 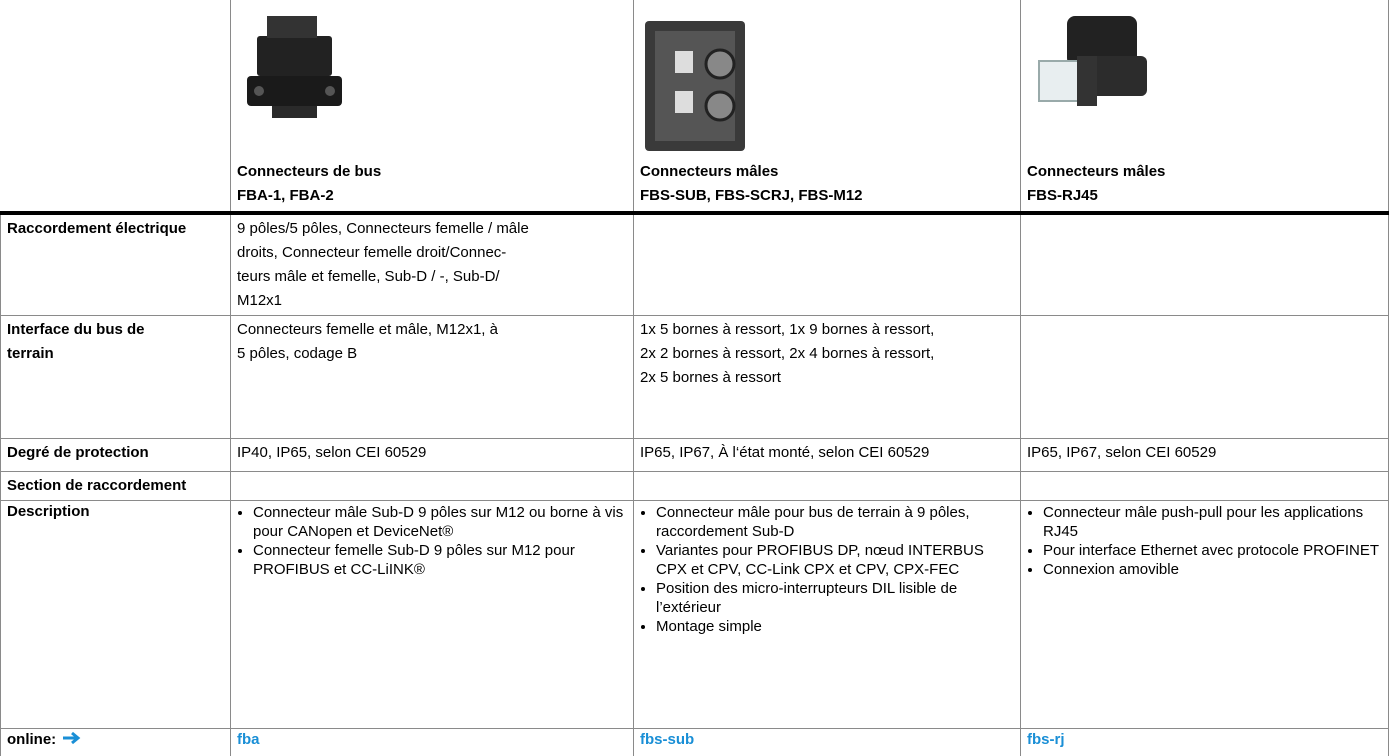 I want to click on cell-line: droits, Connecteur femelle droit/Connec-, so click(x=372, y=252).